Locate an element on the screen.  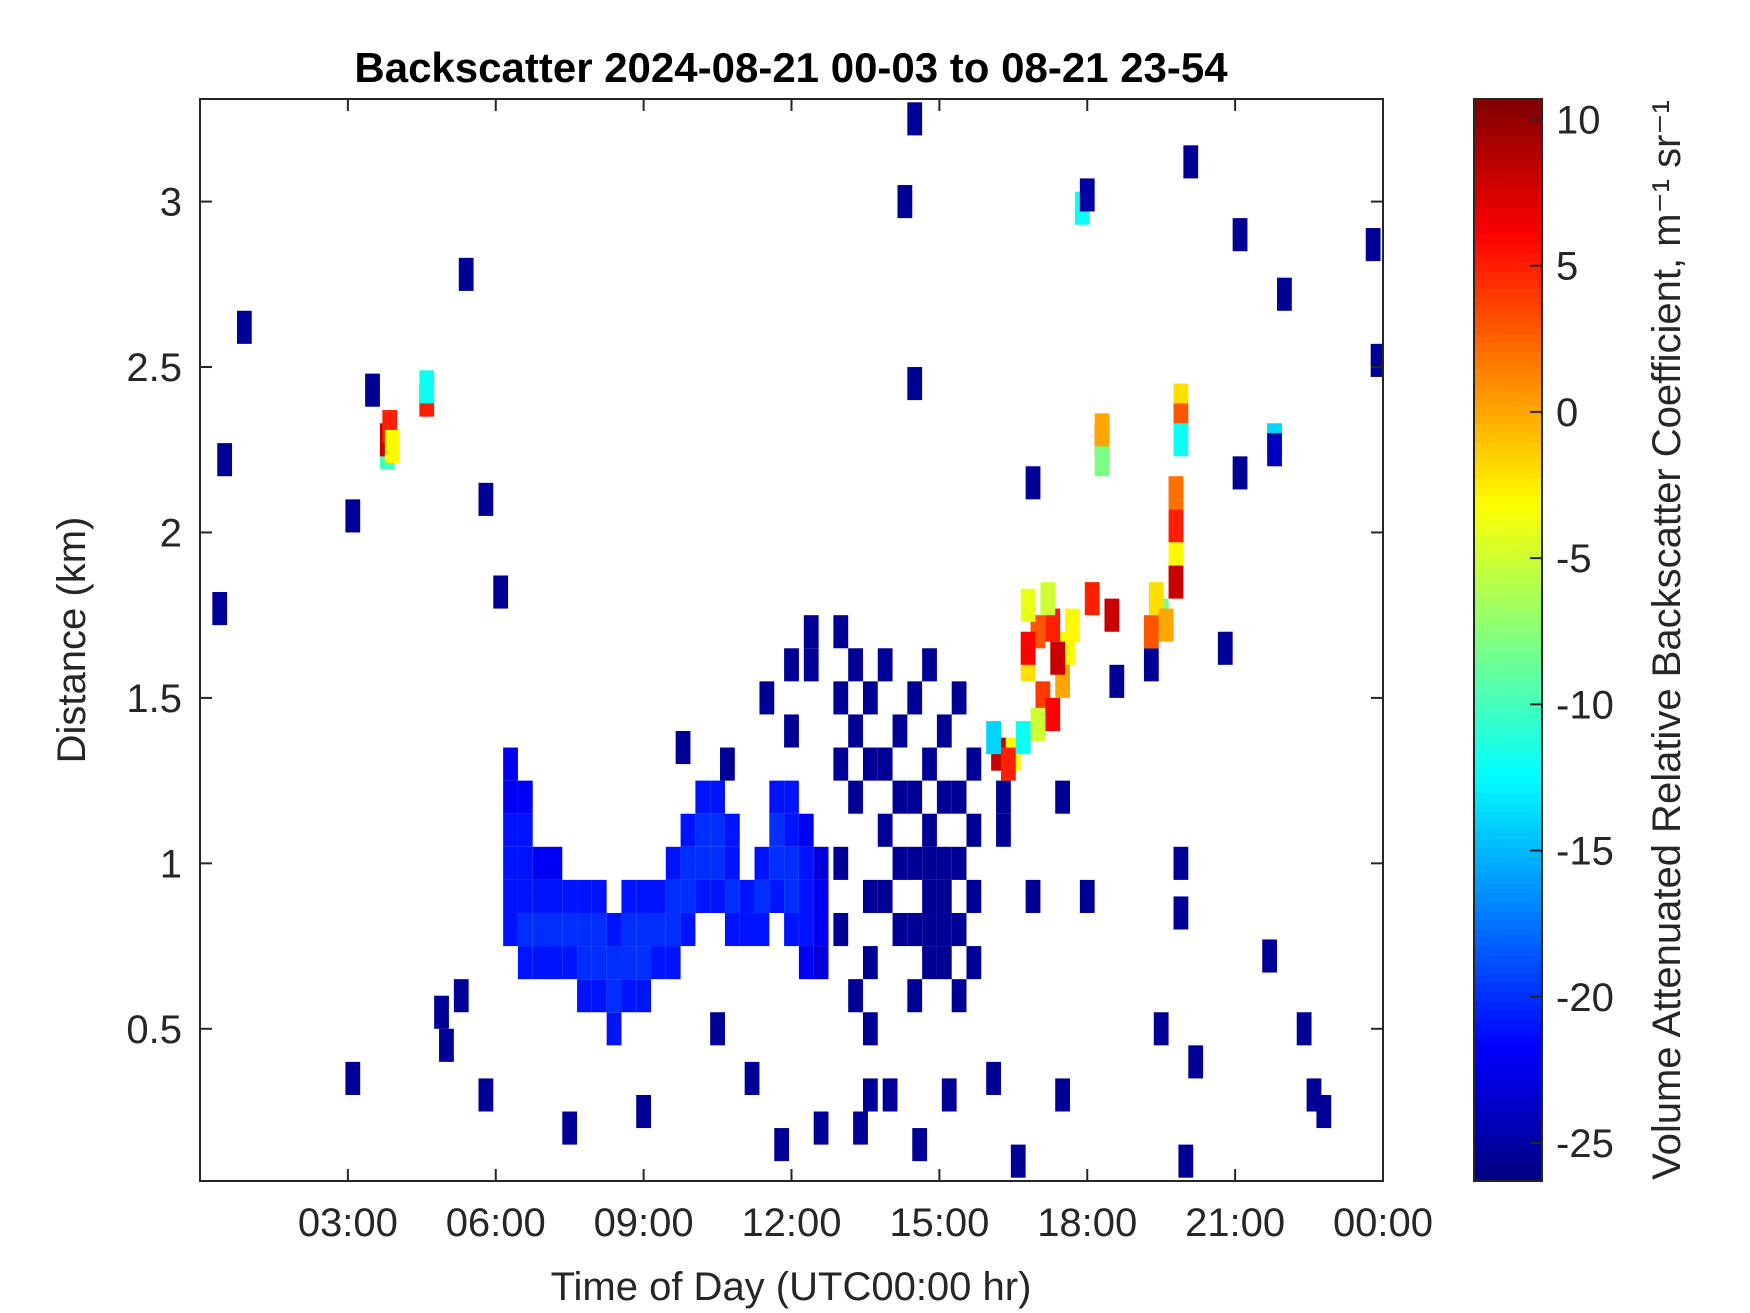
colorbar-tick-label: -20 is located at coordinates (1585, 998).